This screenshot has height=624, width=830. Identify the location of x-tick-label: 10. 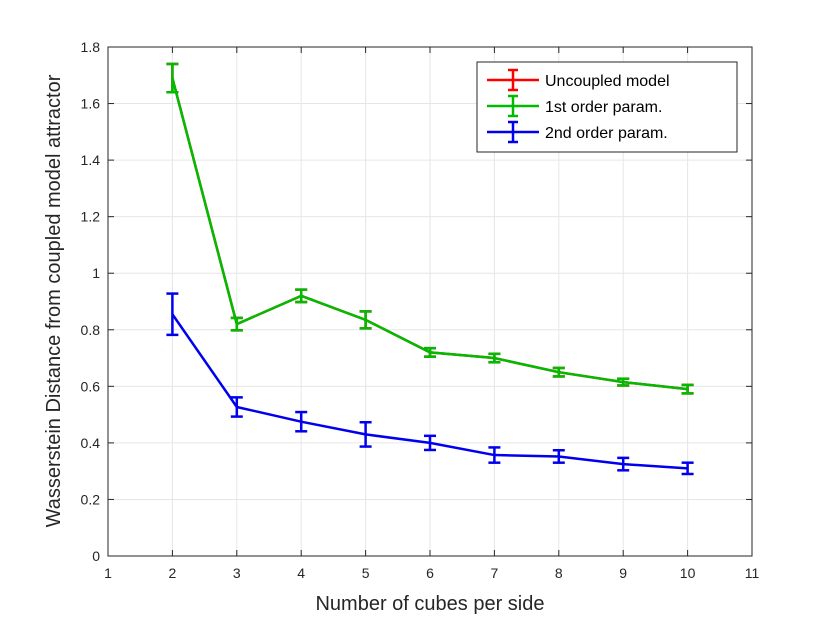
(688, 573).